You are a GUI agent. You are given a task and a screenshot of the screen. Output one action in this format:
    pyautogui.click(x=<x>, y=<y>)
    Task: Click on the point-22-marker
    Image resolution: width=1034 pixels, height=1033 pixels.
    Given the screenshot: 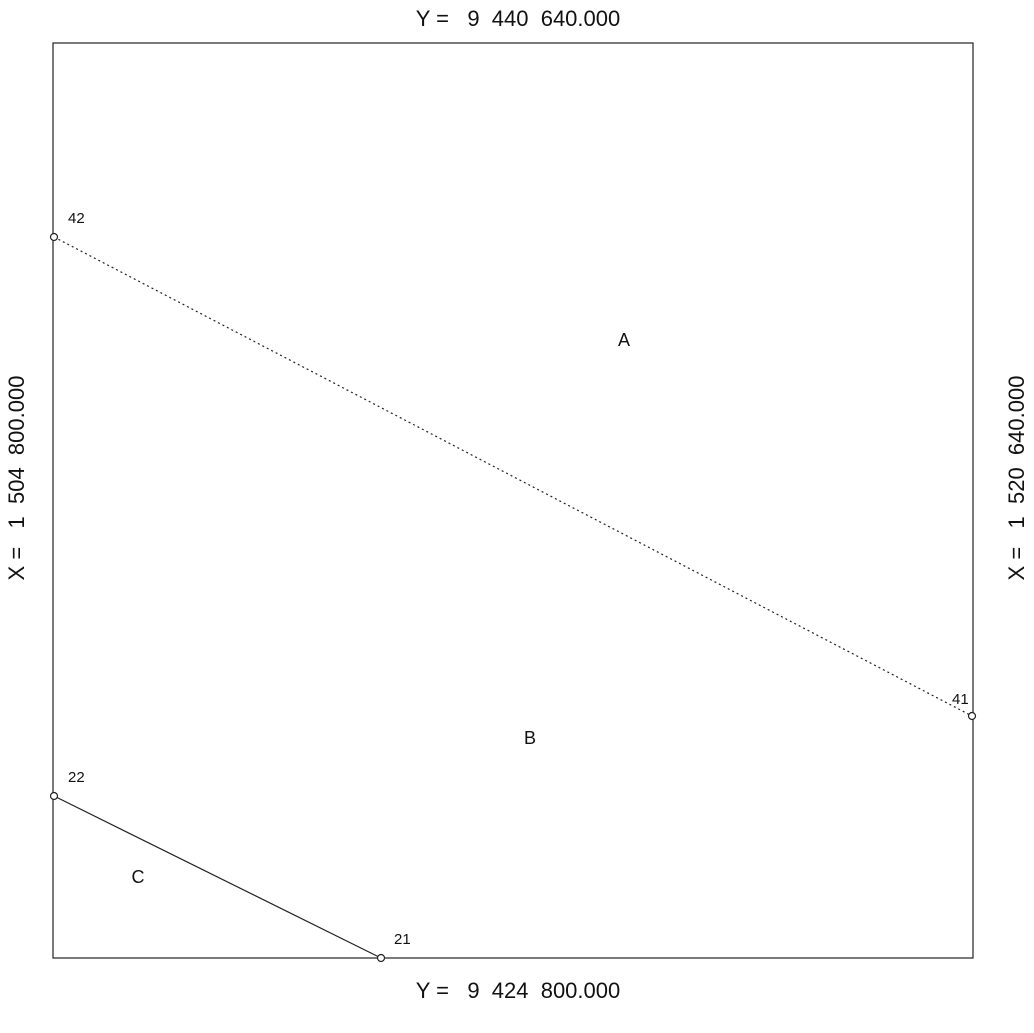 What is the action you would take?
    pyautogui.click(x=54, y=796)
    